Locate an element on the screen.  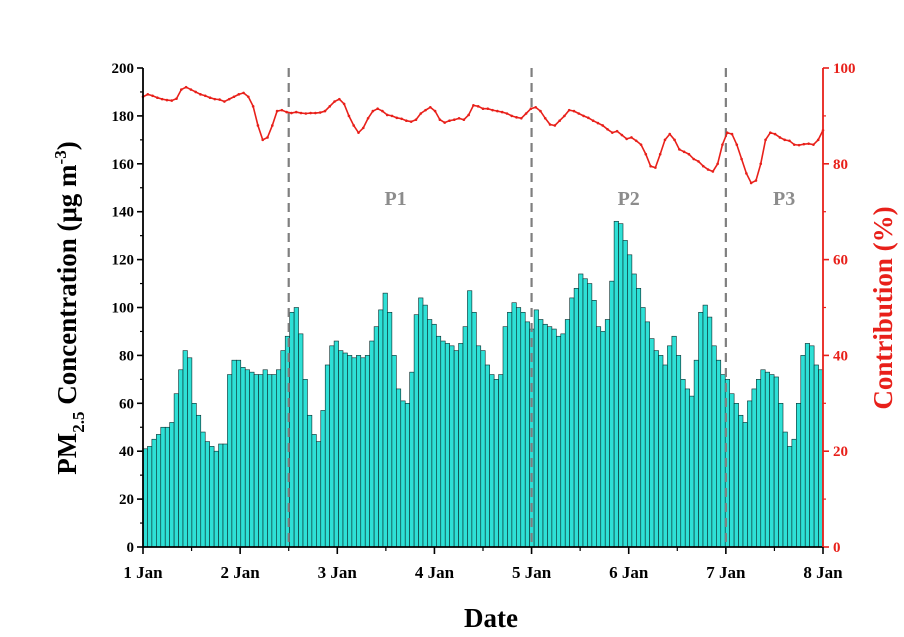
left-tick-label: 20 is located at coordinates (126, 500).